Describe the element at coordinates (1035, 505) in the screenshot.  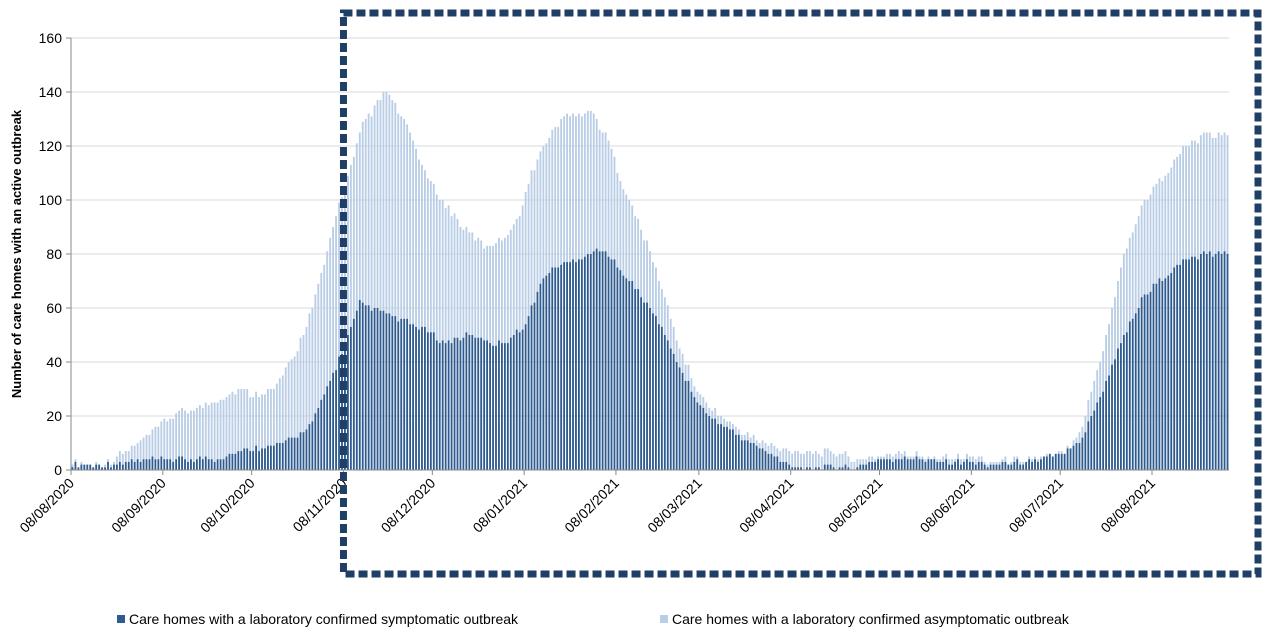
I see `x-tick-label: 08/07/2021` at that location.